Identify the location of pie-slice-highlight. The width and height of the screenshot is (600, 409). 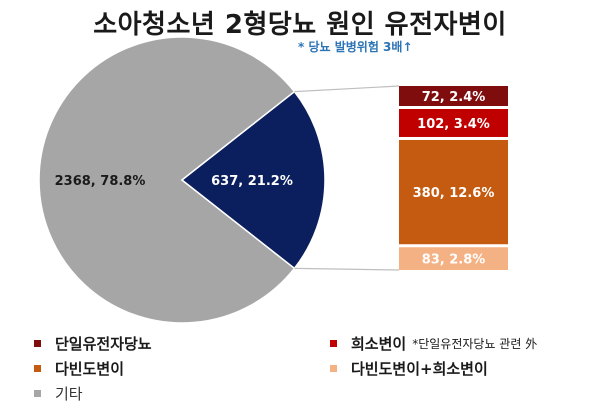
(253, 180).